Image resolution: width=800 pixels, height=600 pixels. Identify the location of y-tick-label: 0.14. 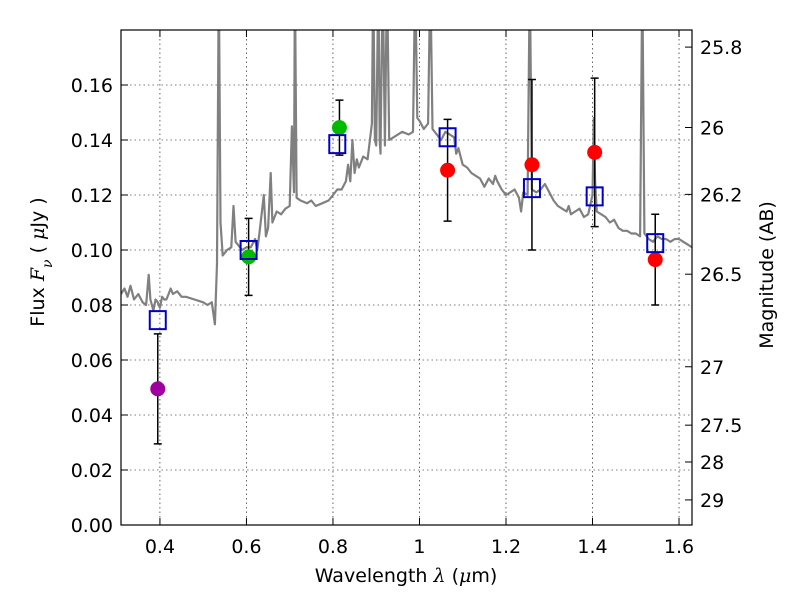
(92, 141).